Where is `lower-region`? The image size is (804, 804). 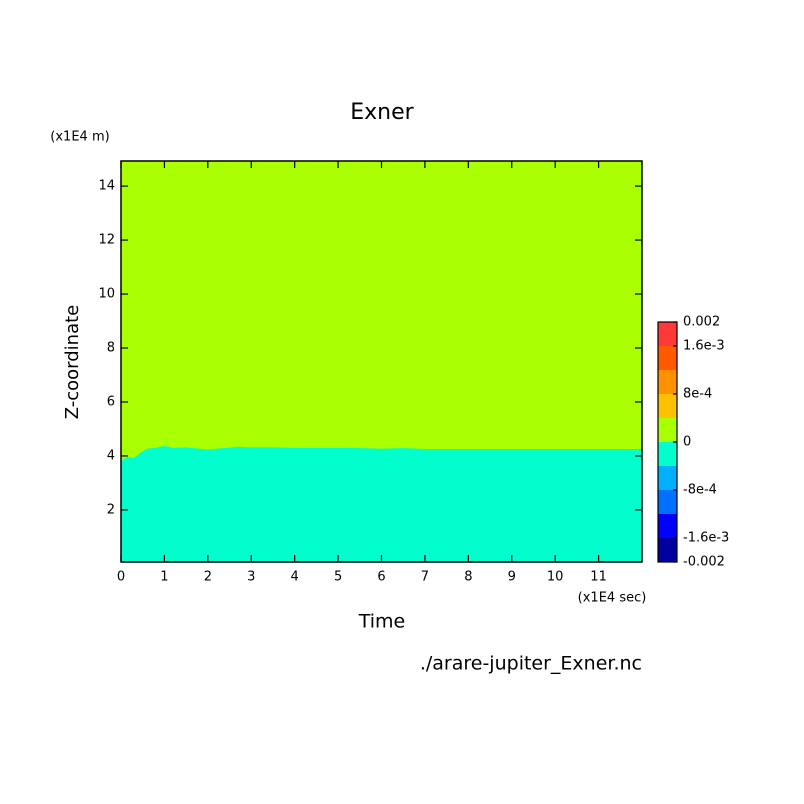
lower-region is located at coordinates (381, 504).